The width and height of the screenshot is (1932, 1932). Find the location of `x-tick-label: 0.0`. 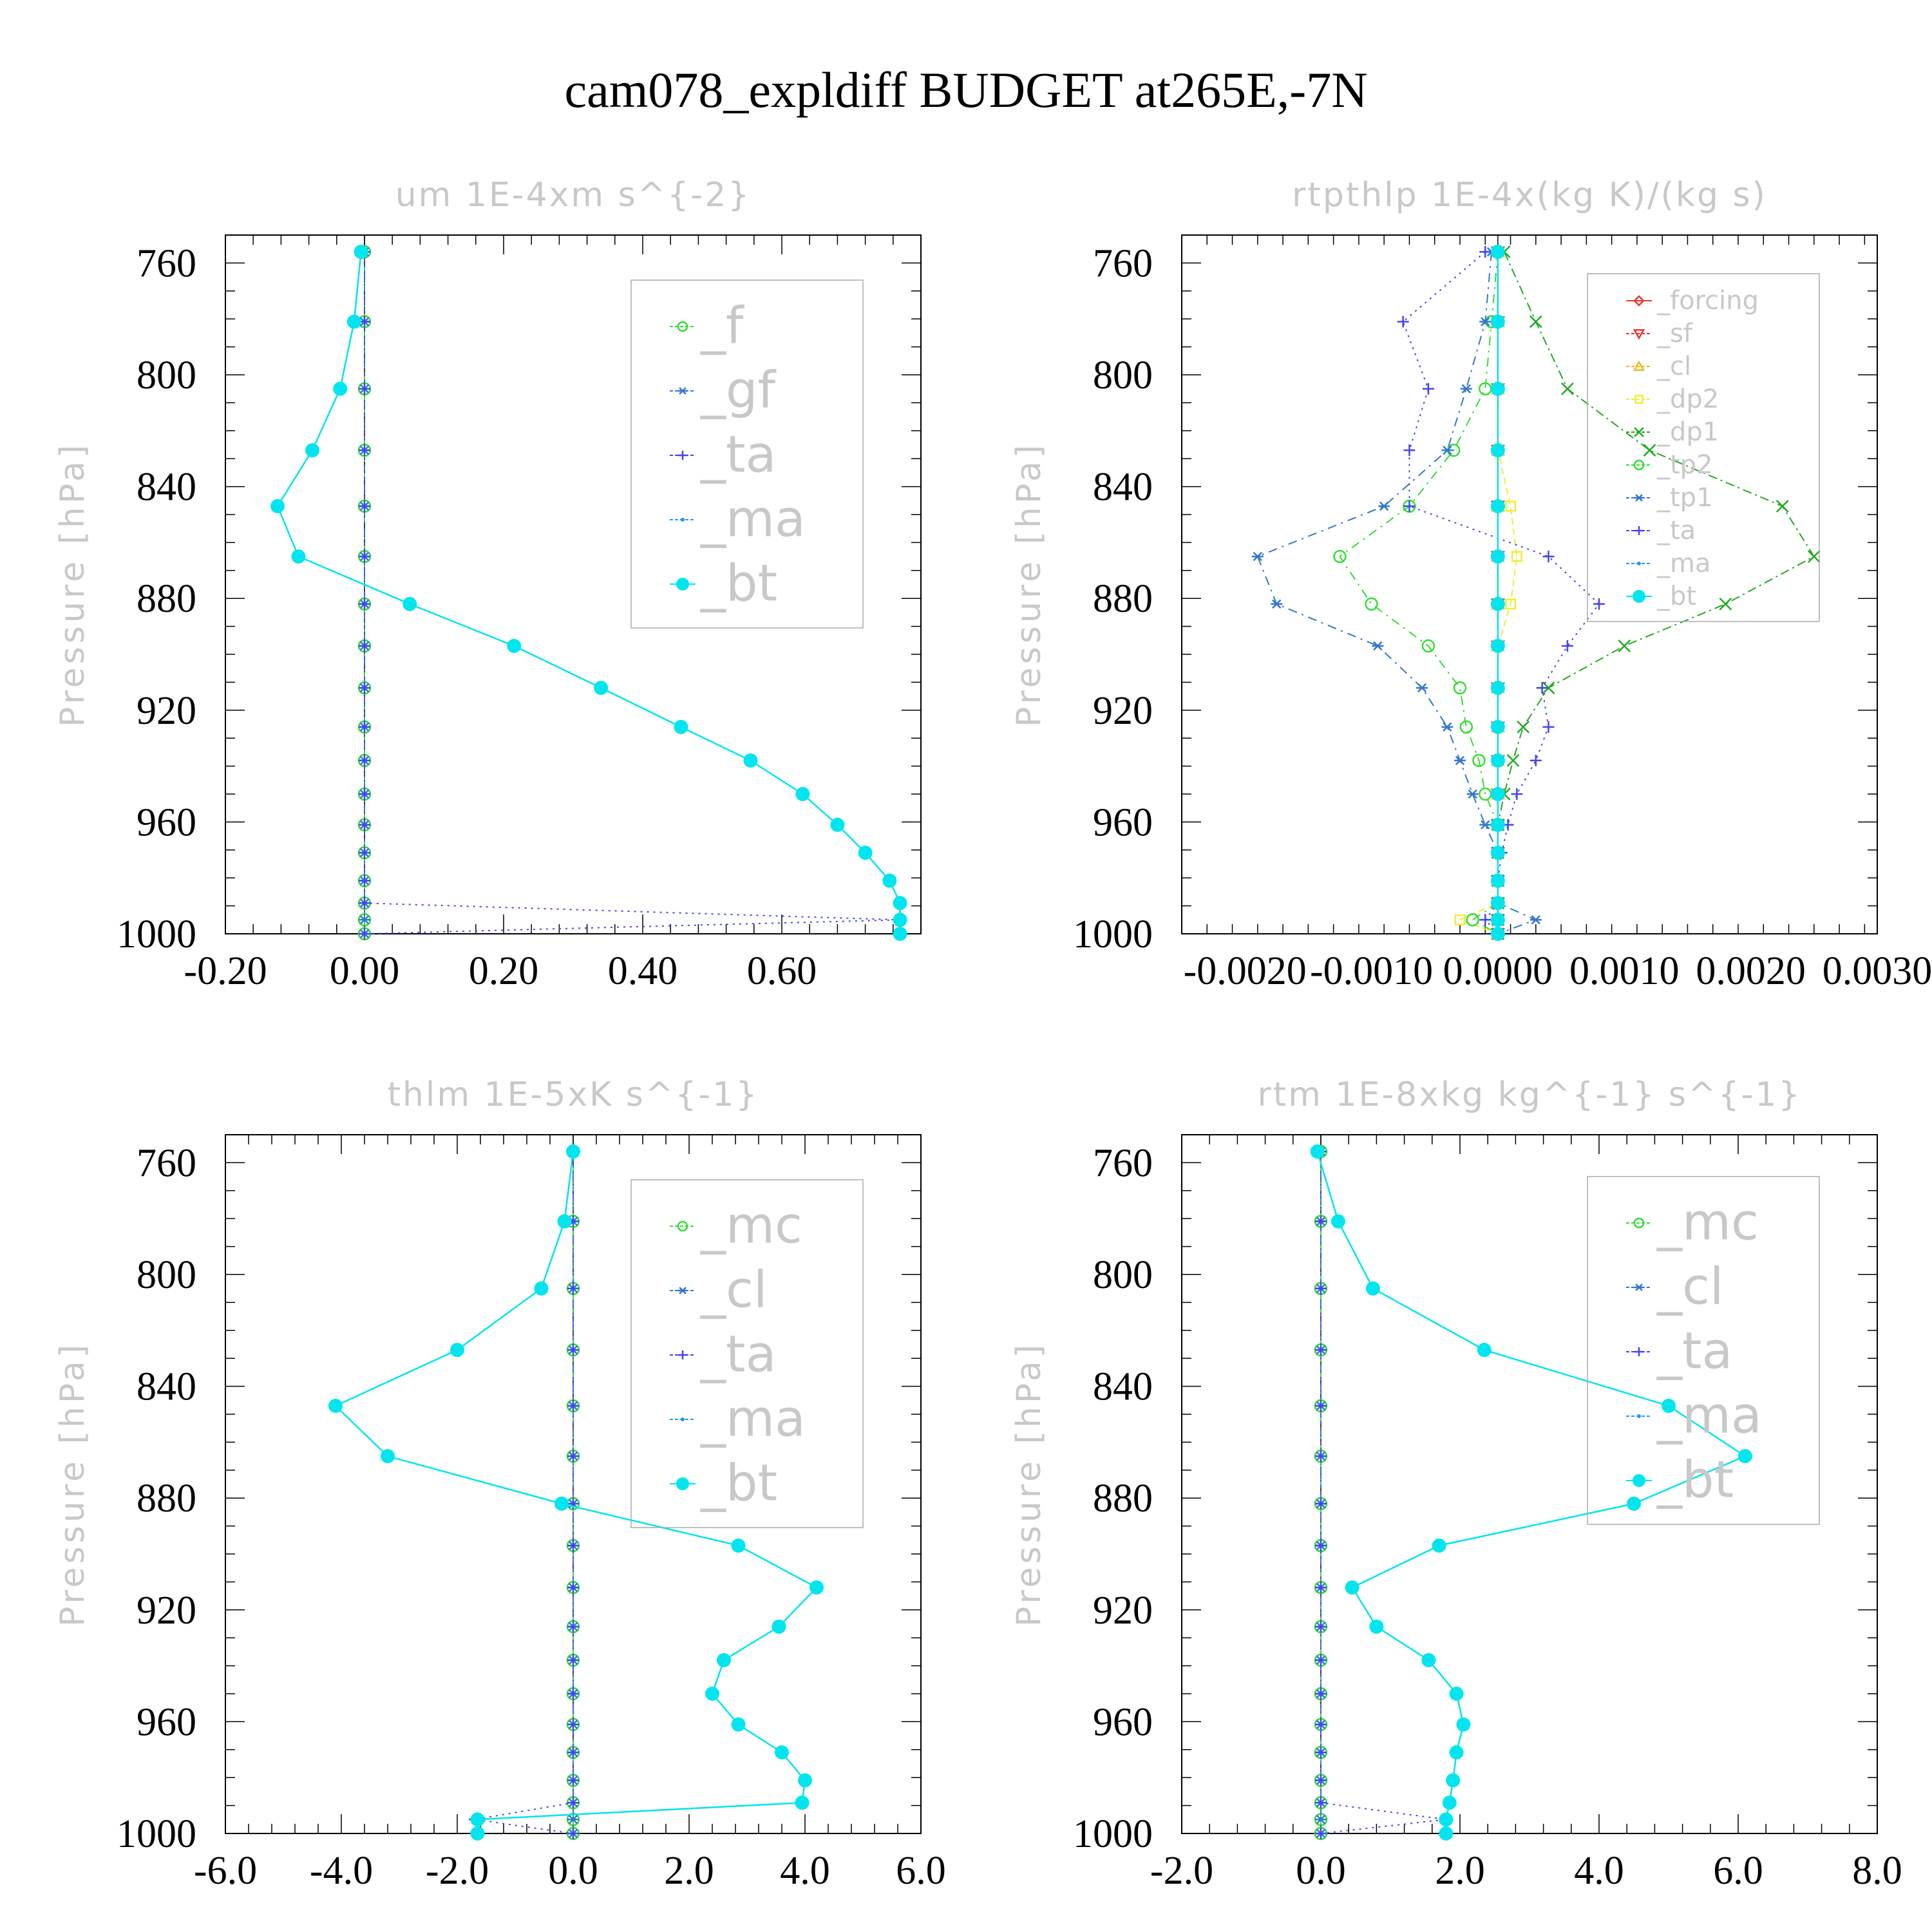

x-tick-label: 0.0 is located at coordinates (573, 1871).